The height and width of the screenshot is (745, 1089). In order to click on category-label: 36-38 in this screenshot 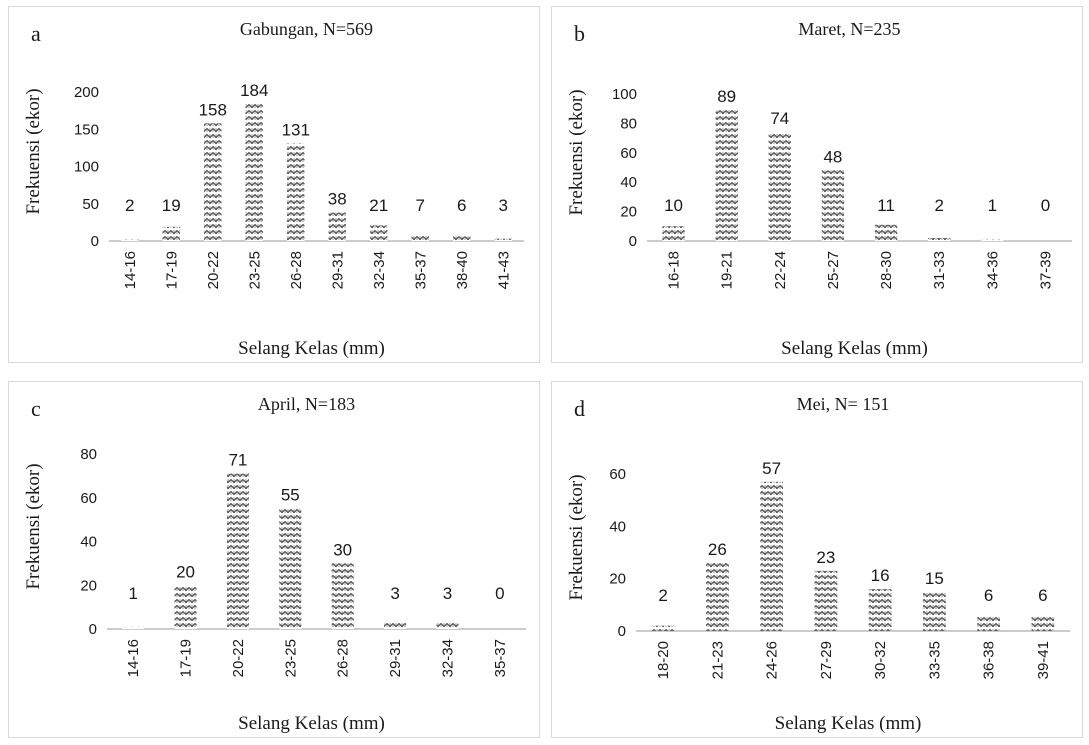, I will do `click(989, 660)`.